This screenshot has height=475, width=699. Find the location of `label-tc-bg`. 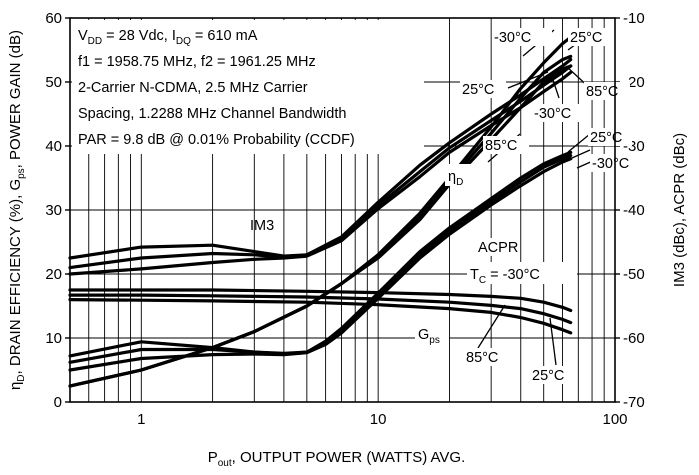

label-tc-bg is located at coordinates (522, 273).